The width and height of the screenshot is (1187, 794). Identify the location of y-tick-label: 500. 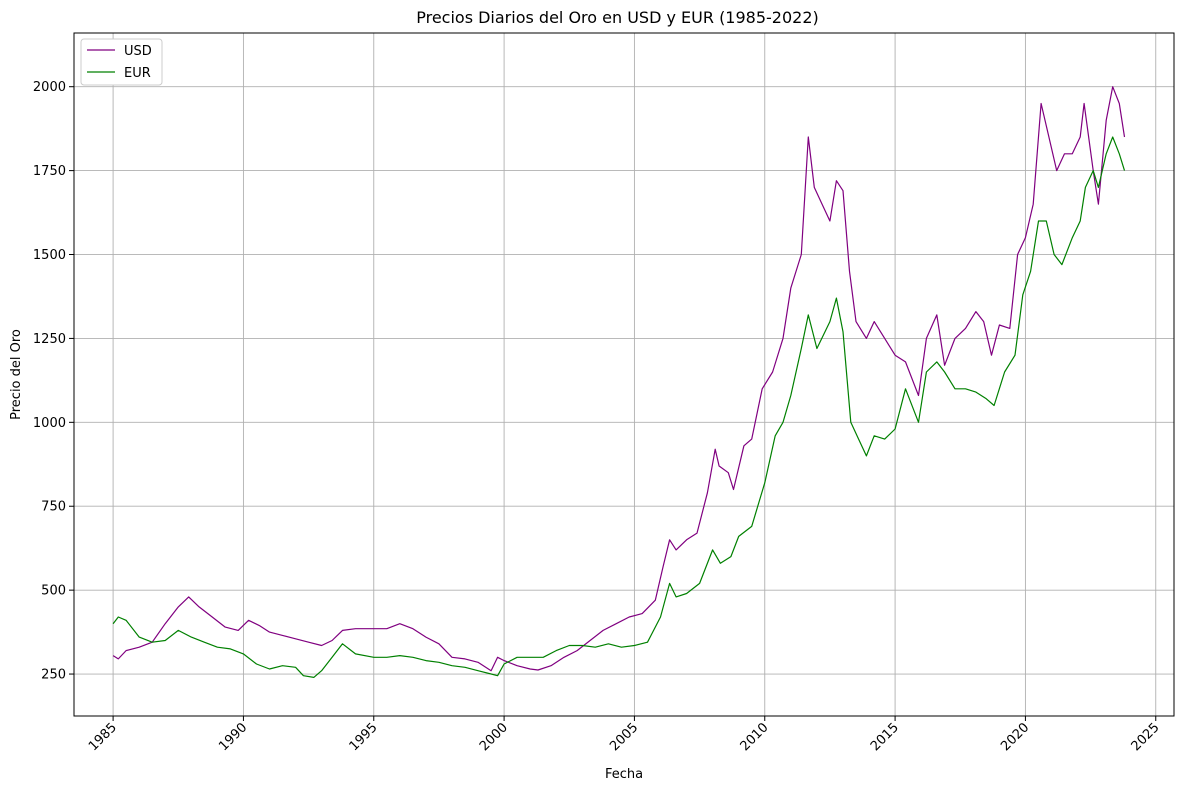
(53, 591).